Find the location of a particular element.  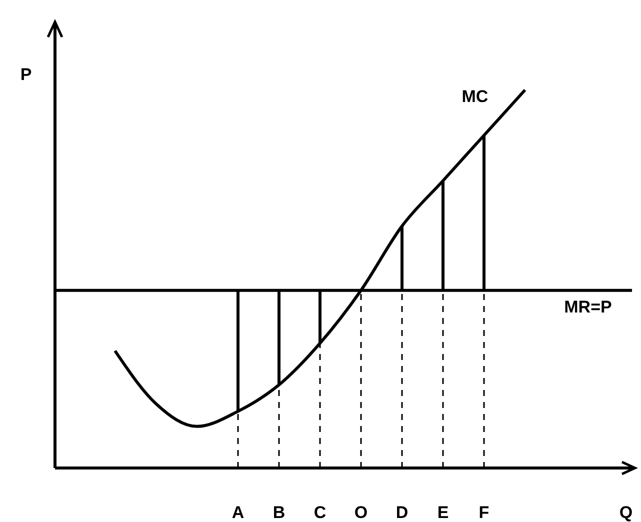

x-tick-label: C is located at coordinates (320, 512).